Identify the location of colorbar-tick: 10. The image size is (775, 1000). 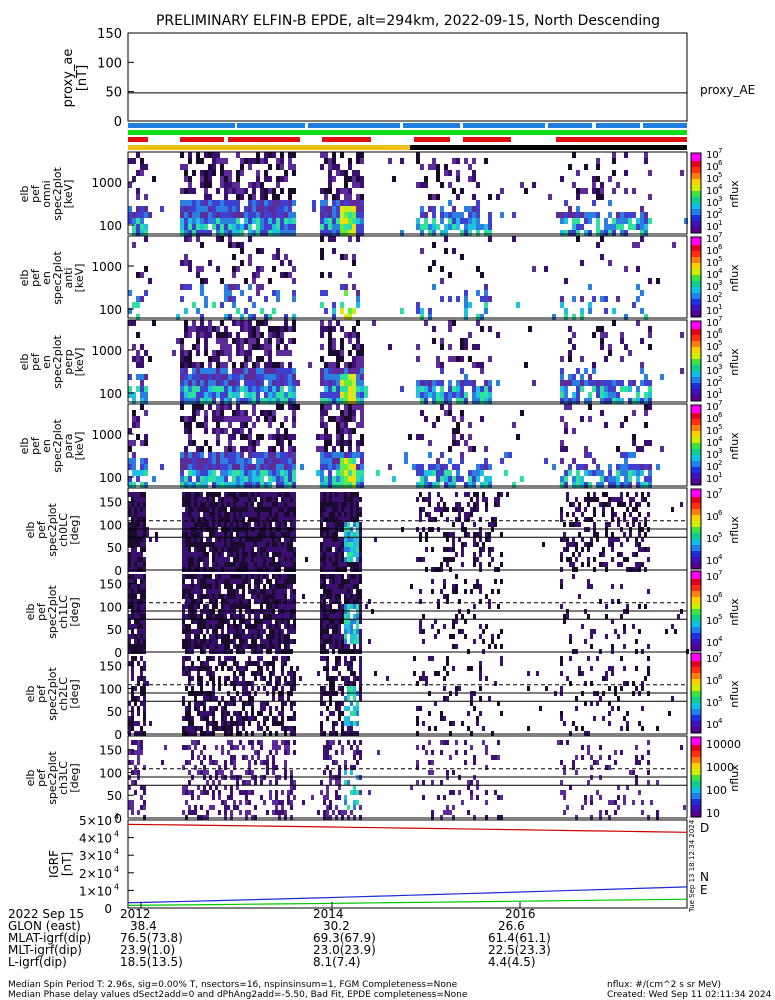
(712, 643).